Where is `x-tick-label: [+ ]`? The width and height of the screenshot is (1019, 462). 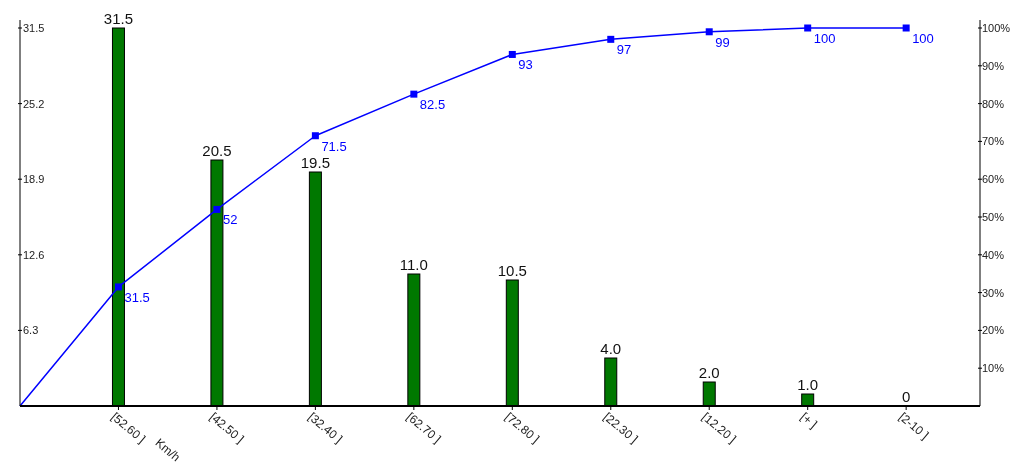
x-tick-label: [+ ] is located at coordinates (808, 420).